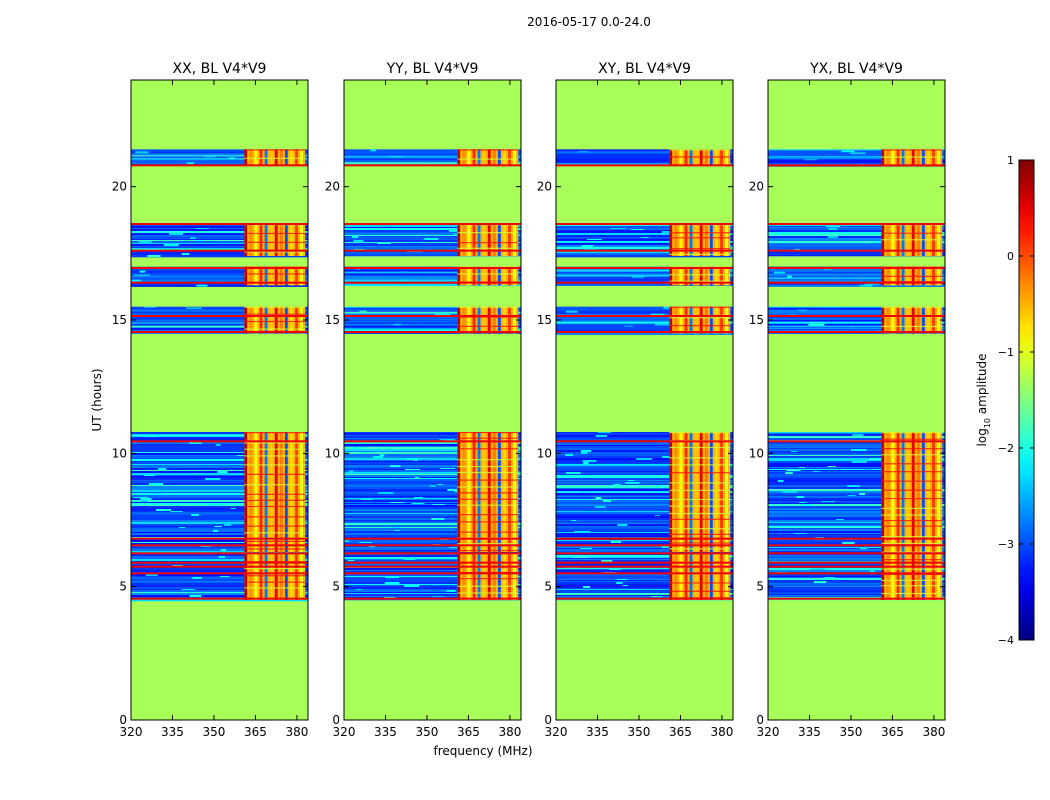 Image resolution: width=1050 pixels, height=800 pixels. Describe the element at coordinates (1006, 640) in the screenshot. I see `colorbar-tick-label: −4` at that location.